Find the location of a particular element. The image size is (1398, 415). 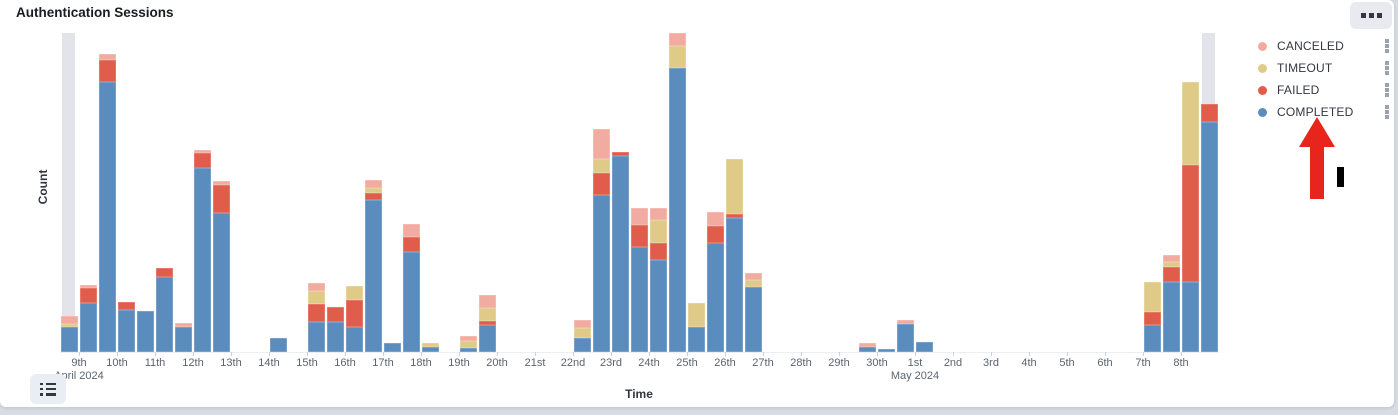

stacked-bar-apr-9-pm is located at coordinates (107, 203).